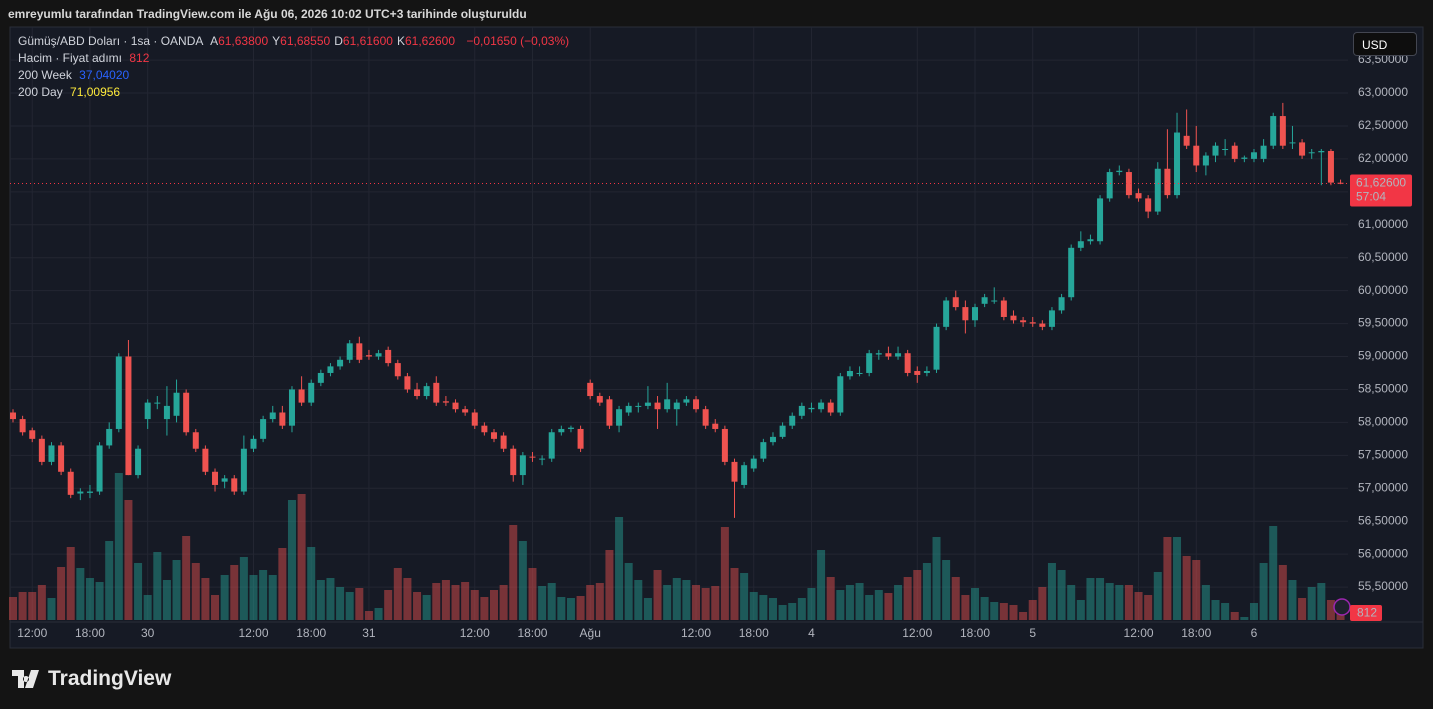  I want to click on indicator-value: 71,00956, so click(95, 92).